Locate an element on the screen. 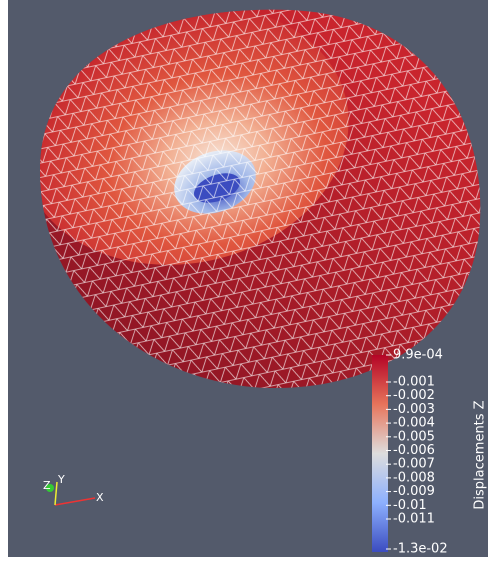 This screenshot has height=565, width=488. legend-label: -0.004 is located at coordinates (414, 423).